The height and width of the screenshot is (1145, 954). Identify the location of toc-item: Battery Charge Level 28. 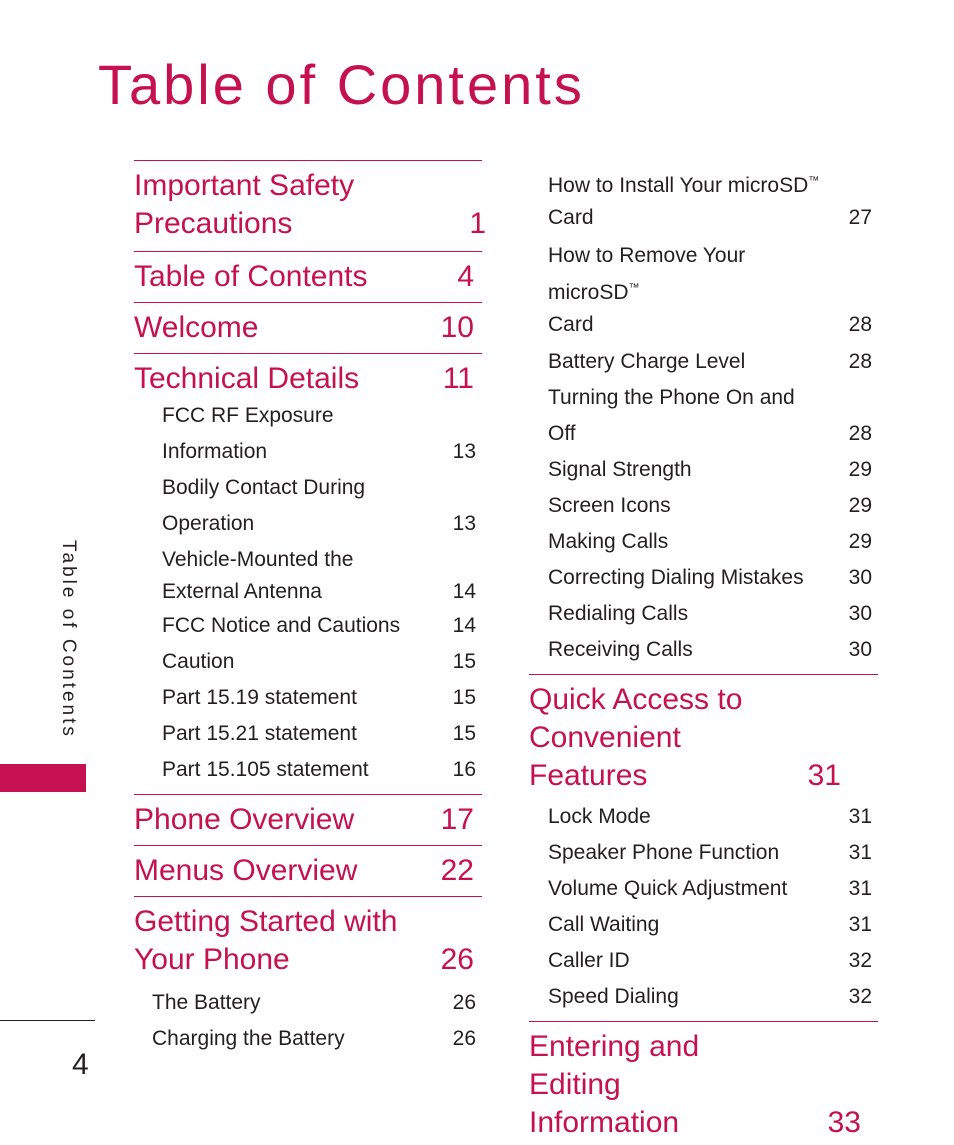
(713, 362).